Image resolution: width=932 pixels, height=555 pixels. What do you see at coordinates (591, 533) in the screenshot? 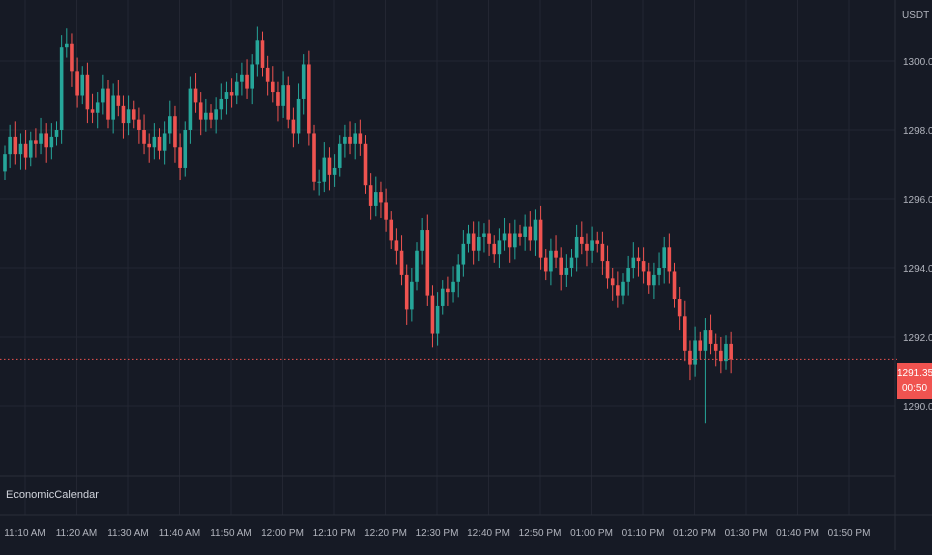
I see `x-tick-label: 01:00 PM` at bounding box center [591, 533].